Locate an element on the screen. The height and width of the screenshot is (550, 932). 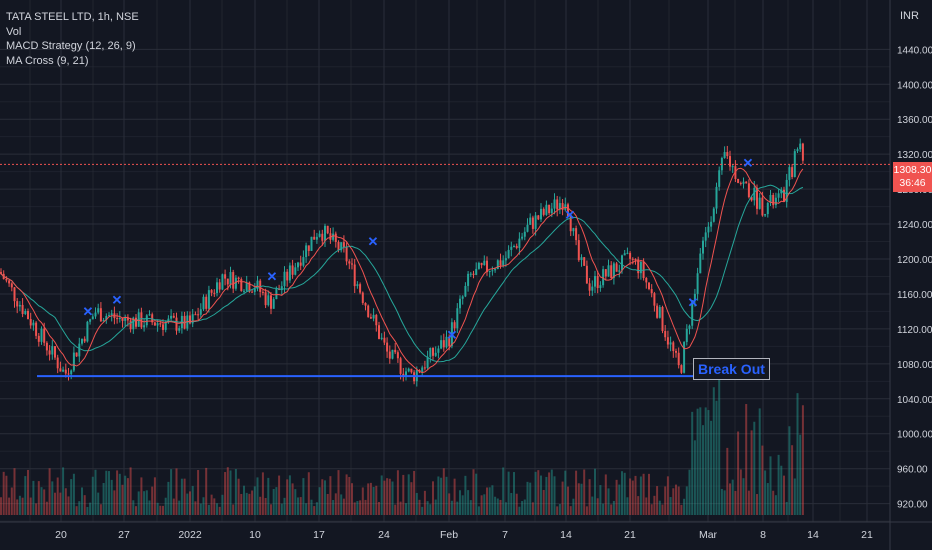
y-tick-label: 1120.00 is located at coordinates (914, 330).